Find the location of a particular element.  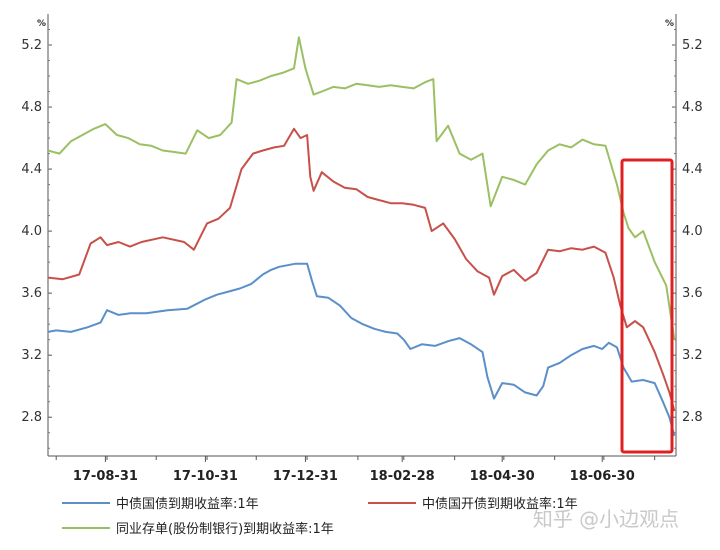

y-tick-label-left: 4.8 is located at coordinates (31, 107).